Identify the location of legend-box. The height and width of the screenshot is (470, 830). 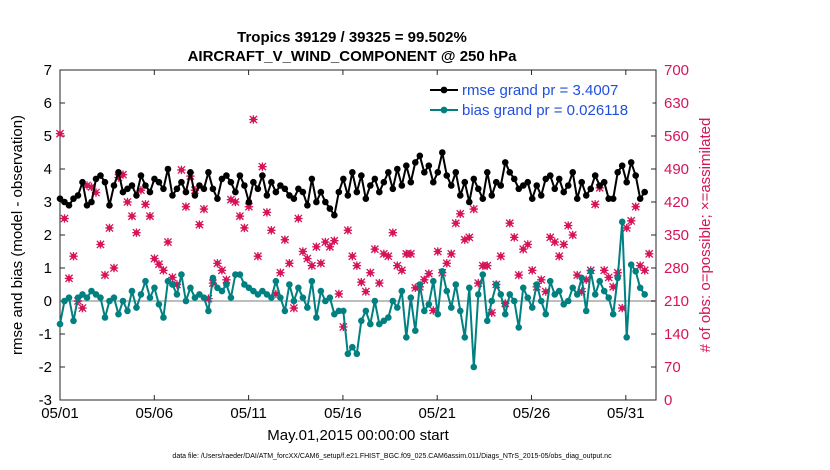
(537, 100).